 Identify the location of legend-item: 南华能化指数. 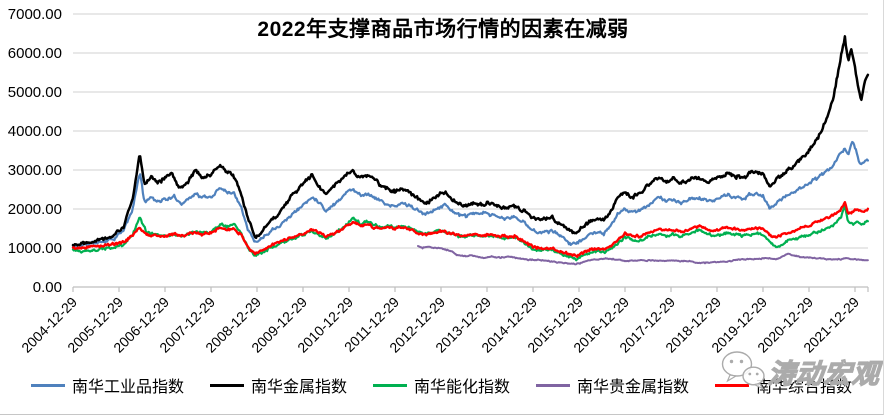
(441, 385).